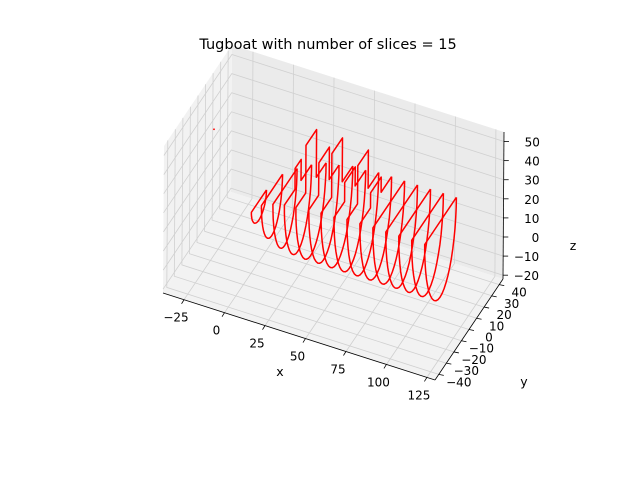  What do you see at coordinates (418, 395) in the screenshot?
I see `x-tick-label: 125` at bounding box center [418, 395].